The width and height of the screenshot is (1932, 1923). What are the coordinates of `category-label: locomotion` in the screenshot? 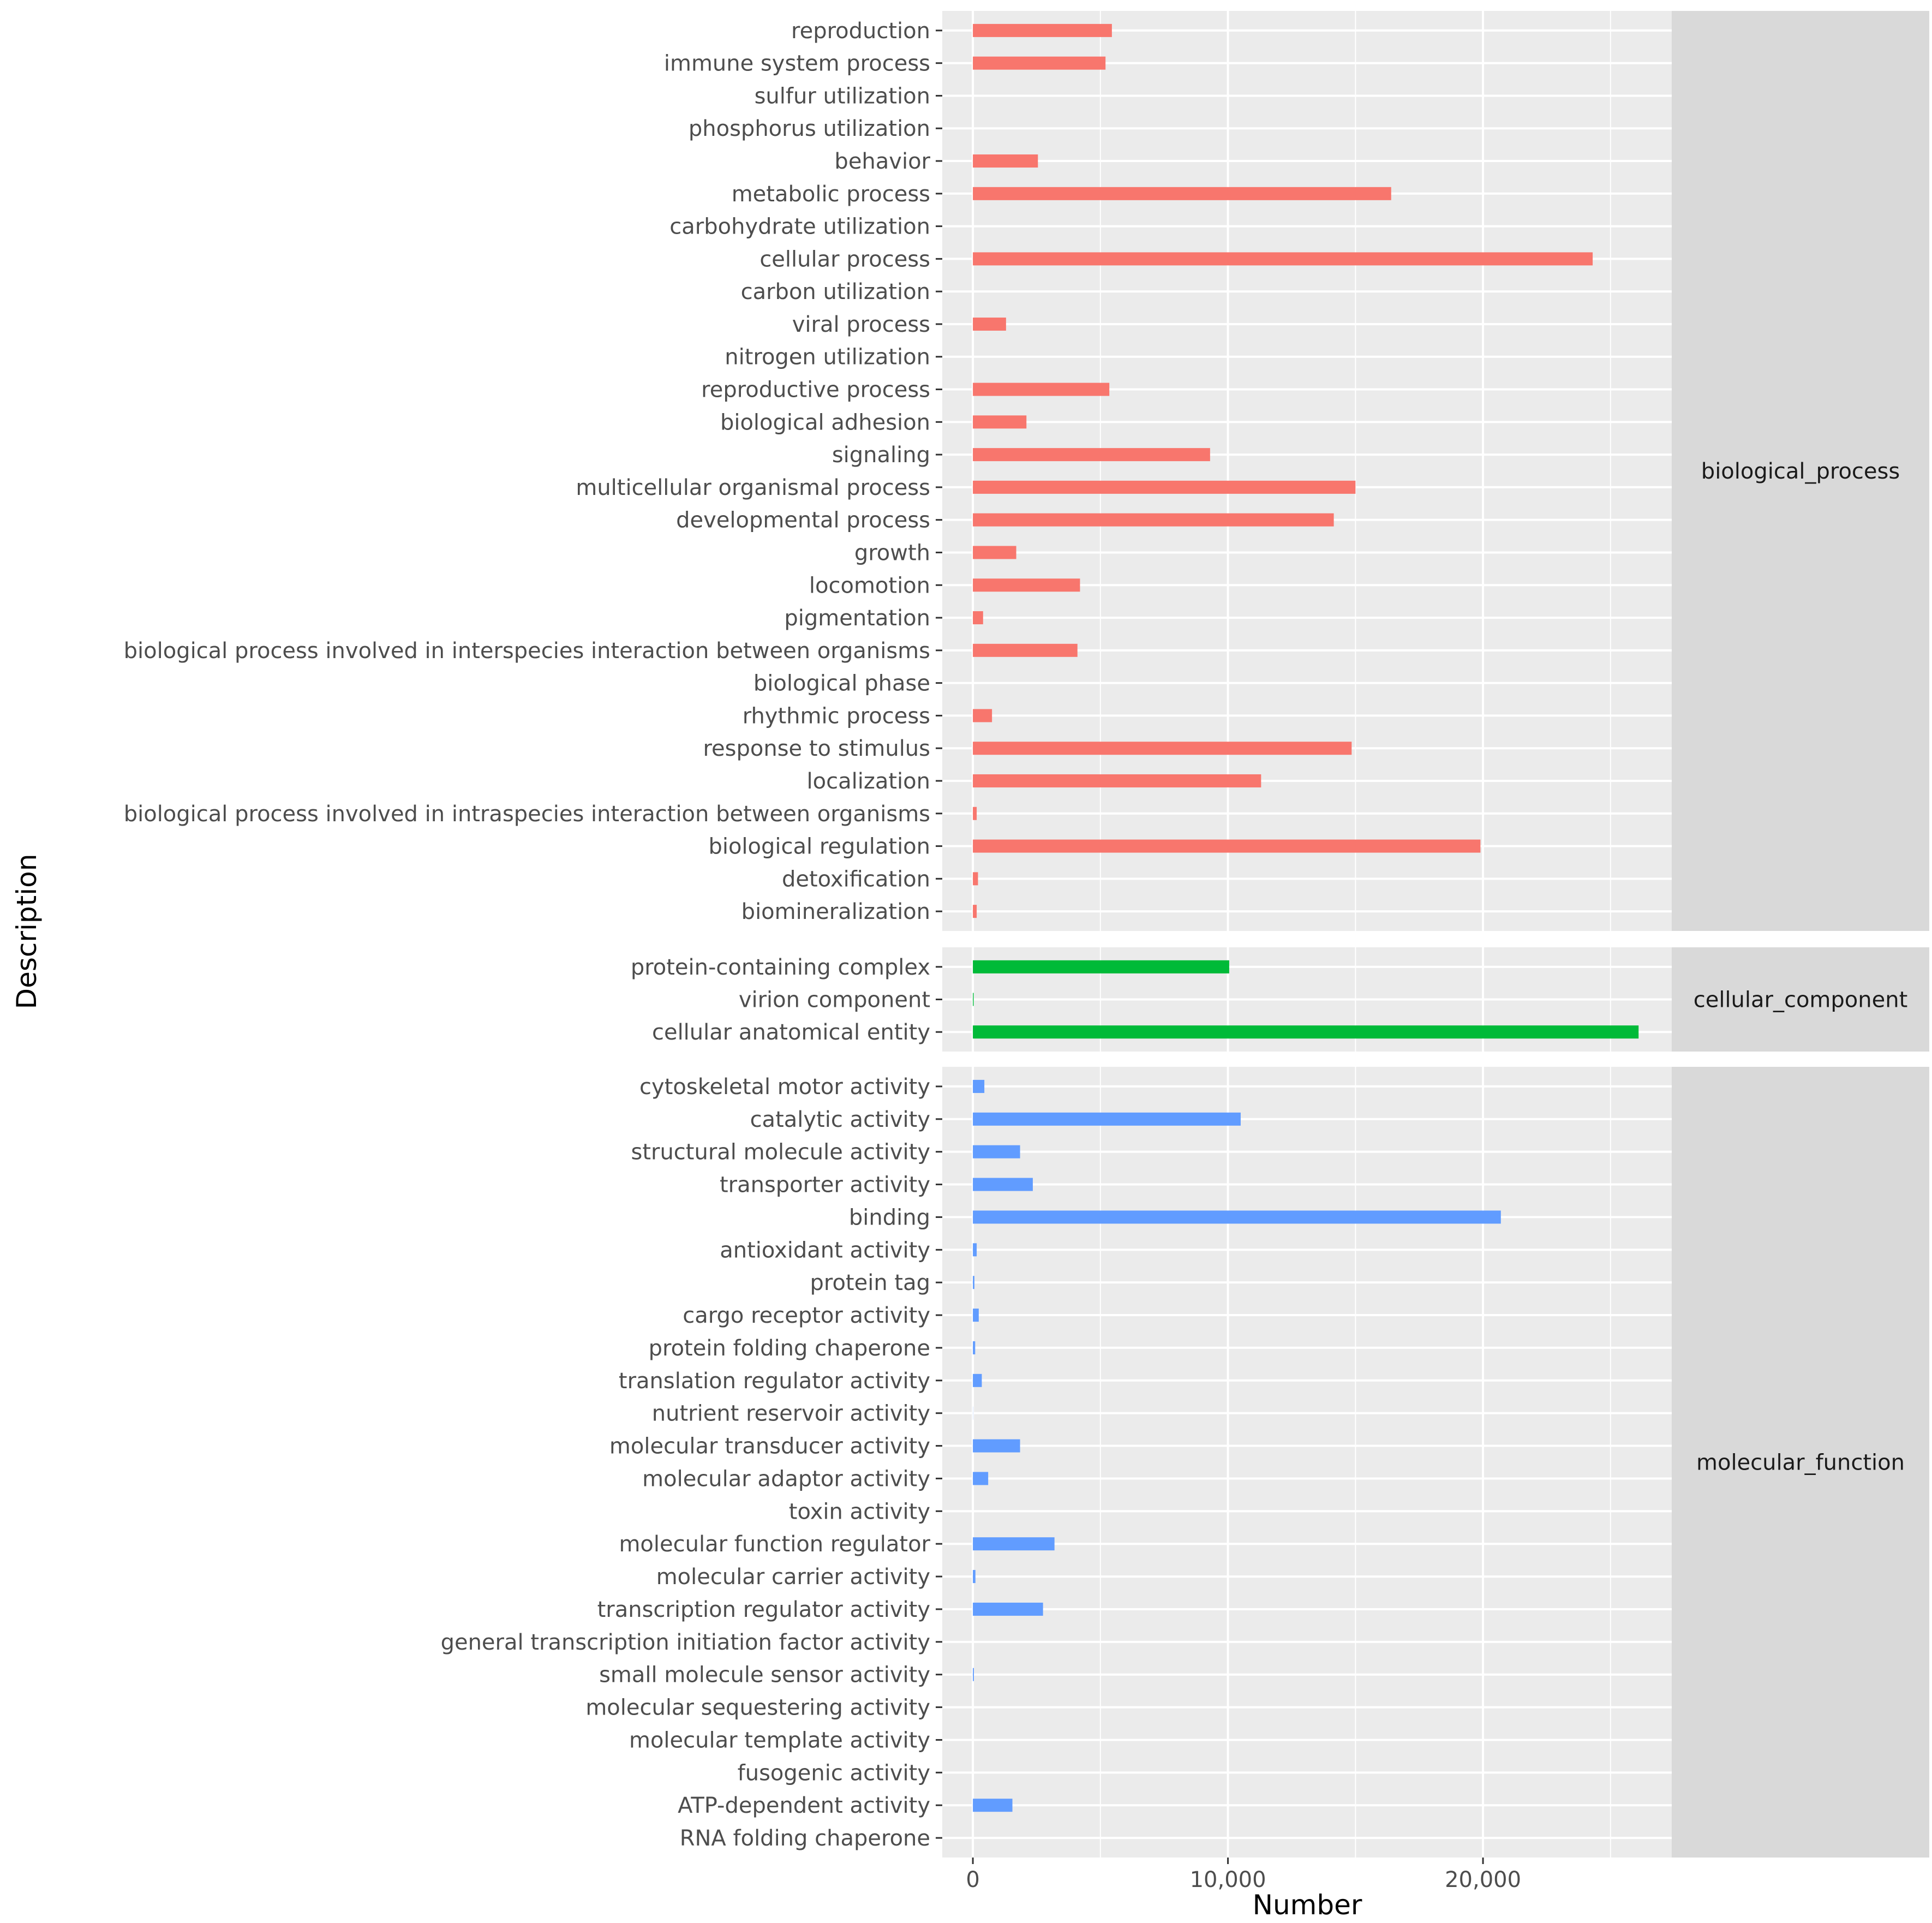 It's located at (870, 585).